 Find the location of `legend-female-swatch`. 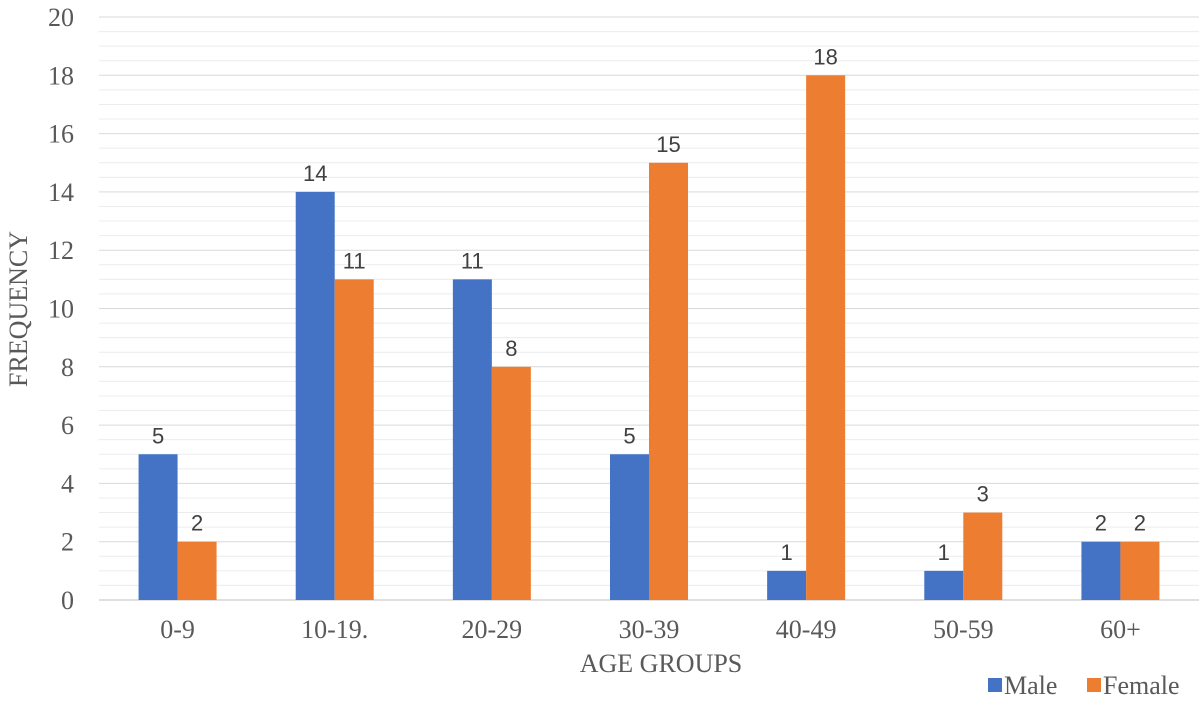

legend-female-swatch is located at coordinates (1094, 685).